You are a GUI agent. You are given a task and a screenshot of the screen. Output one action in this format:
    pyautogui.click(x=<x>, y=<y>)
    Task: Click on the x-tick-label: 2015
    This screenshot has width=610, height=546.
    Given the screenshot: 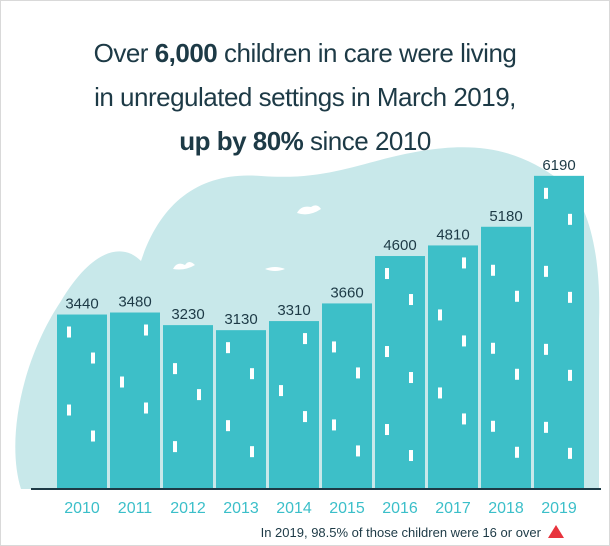 What is the action you would take?
    pyautogui.click(x=347, y=508)
    